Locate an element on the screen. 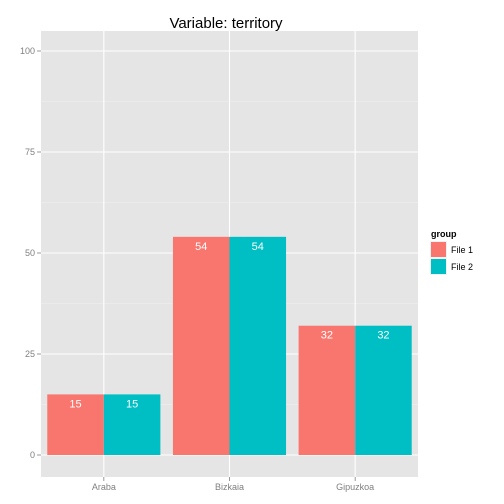 The width and height of the screenshot is (504, 504). y-axis: 0 25 50 75 100 is located at coordinates (30, 253).